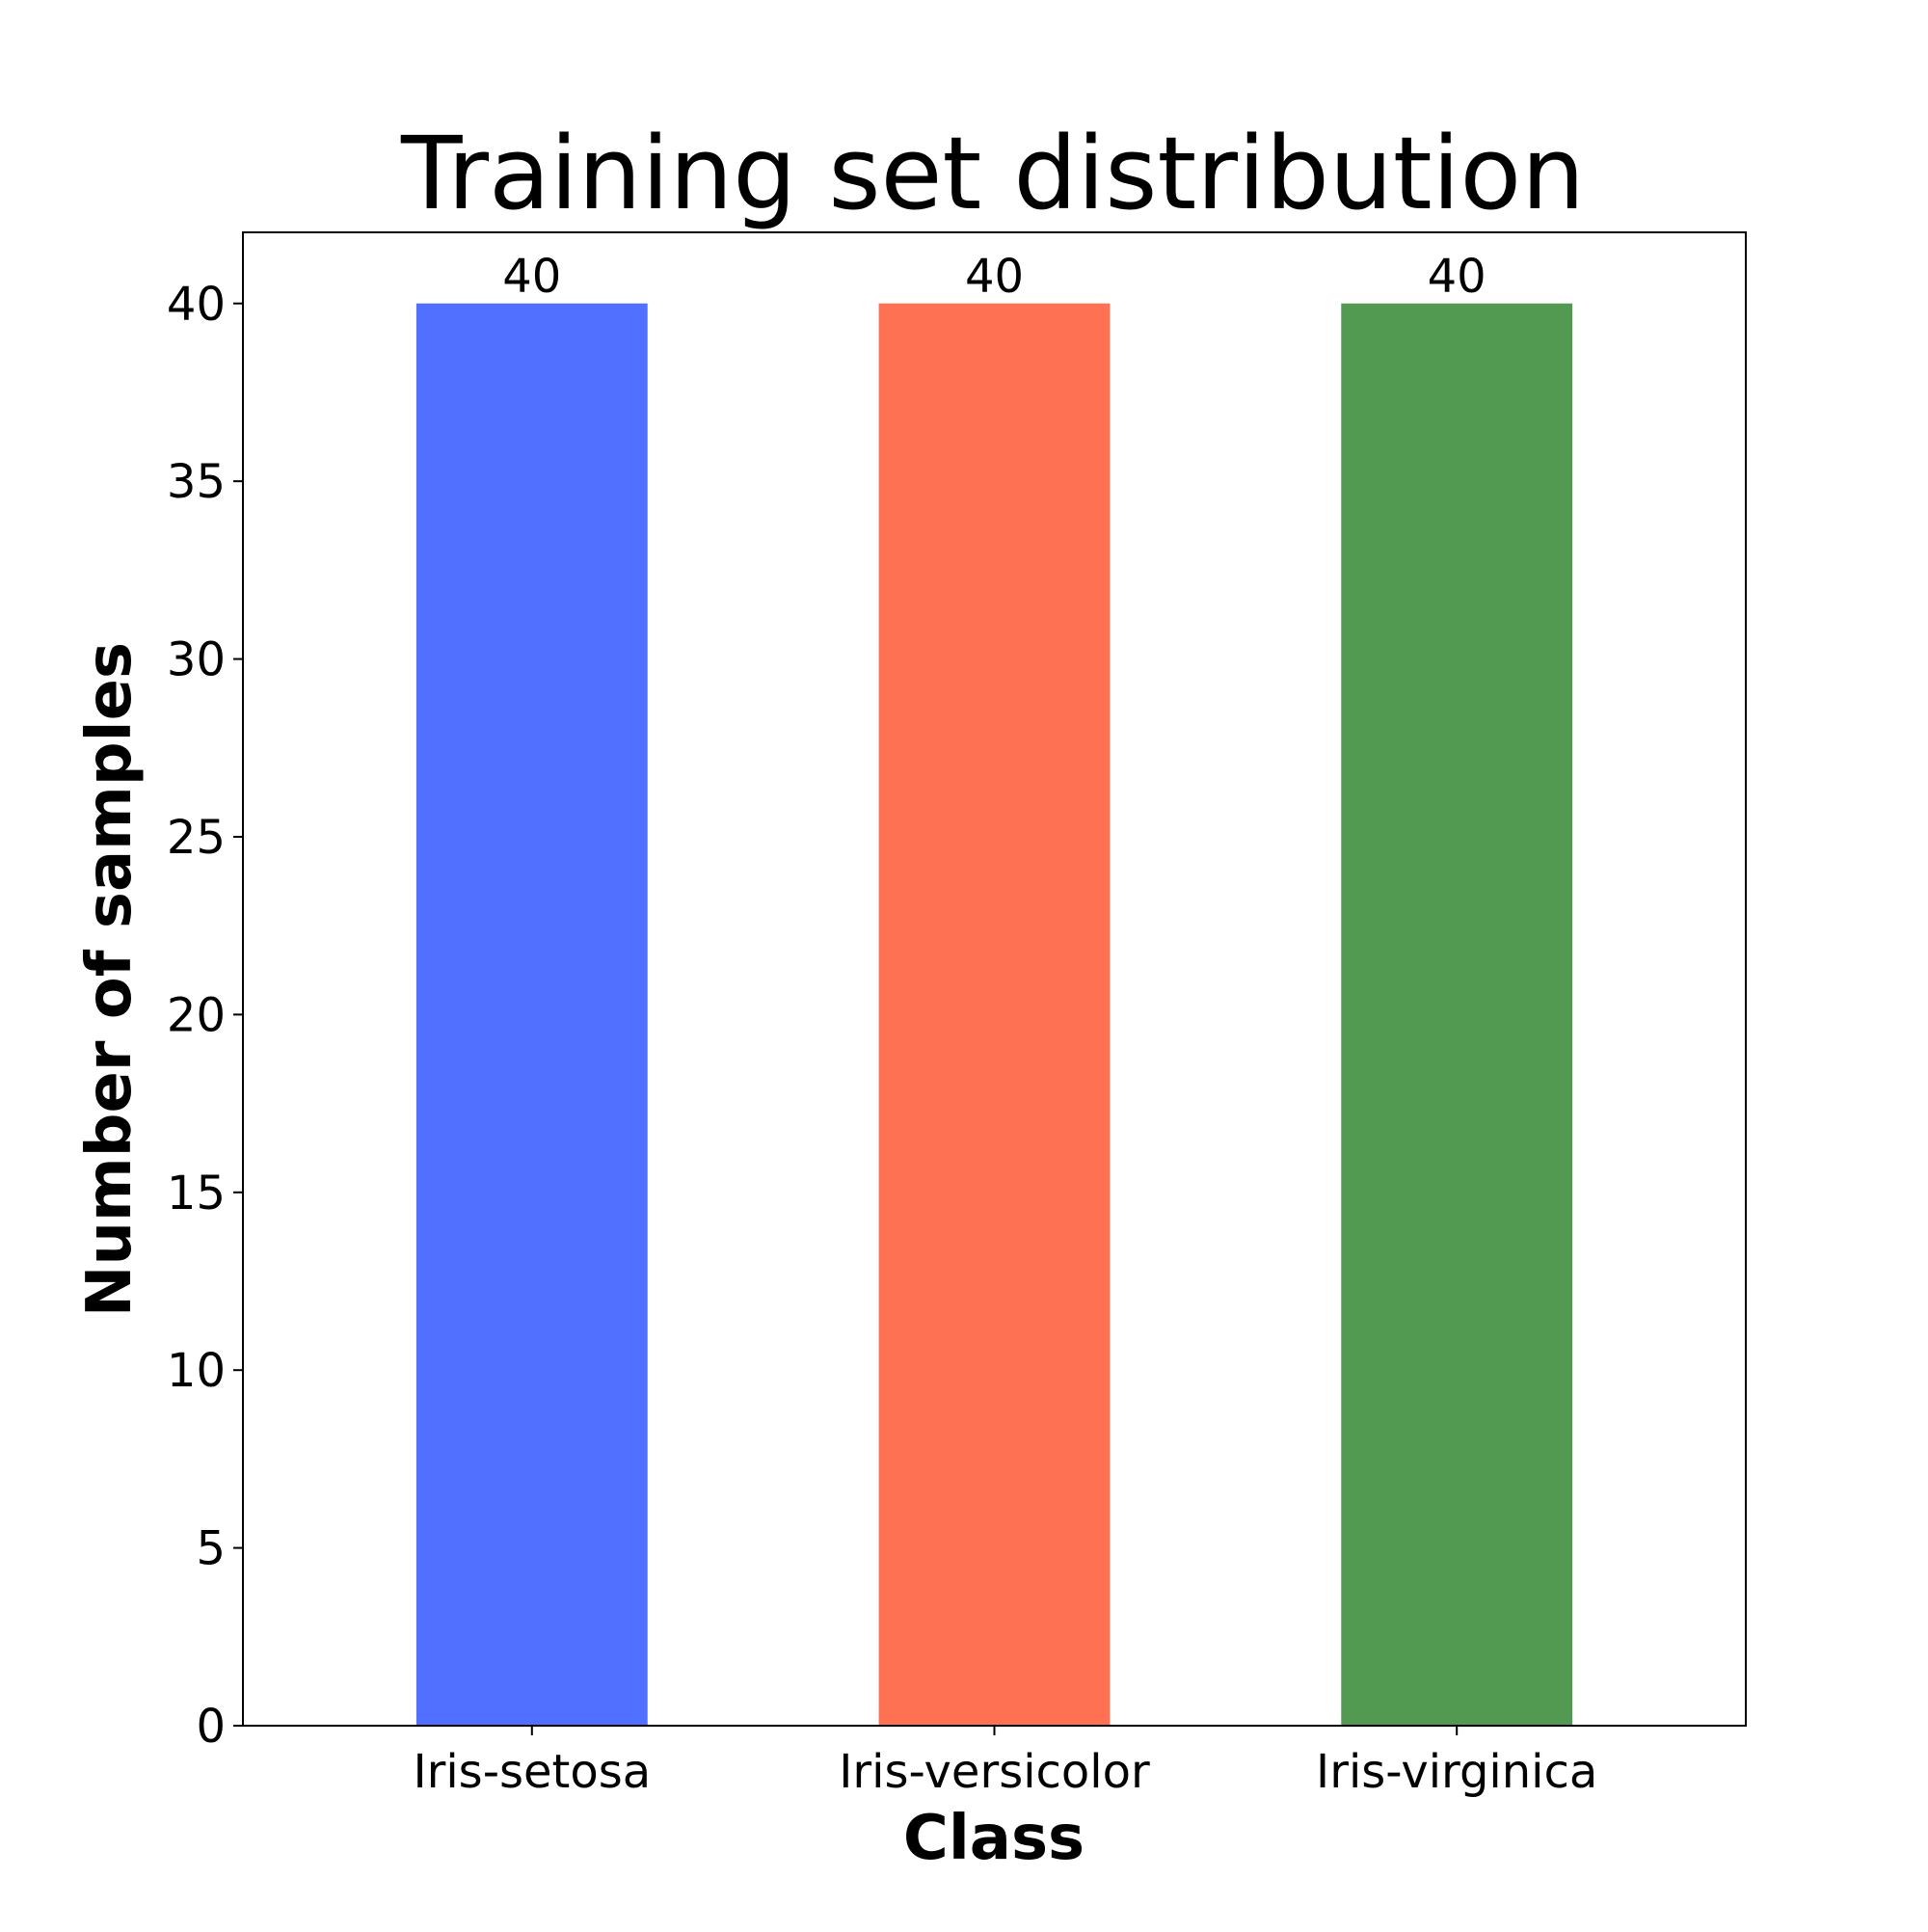 The image size is (1928, 1932). What do you see at coordinates (211, 1727) in the screenshot?
I see `y-tick-label: 0` at bounding box center [211, 1727].